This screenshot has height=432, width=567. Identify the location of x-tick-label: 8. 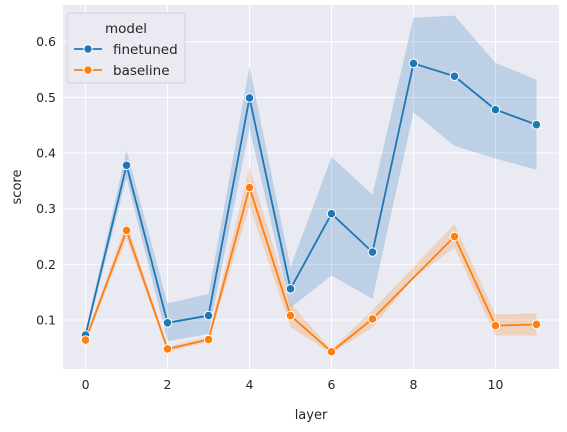
(414, 384).